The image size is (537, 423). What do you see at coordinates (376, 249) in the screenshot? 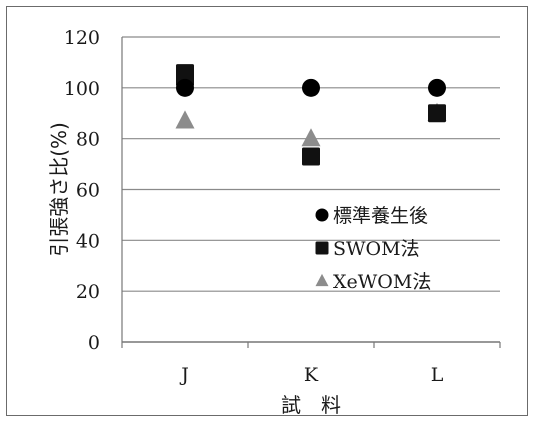
I see `legend-label: SWOM法` at bounding box center [376, 249].